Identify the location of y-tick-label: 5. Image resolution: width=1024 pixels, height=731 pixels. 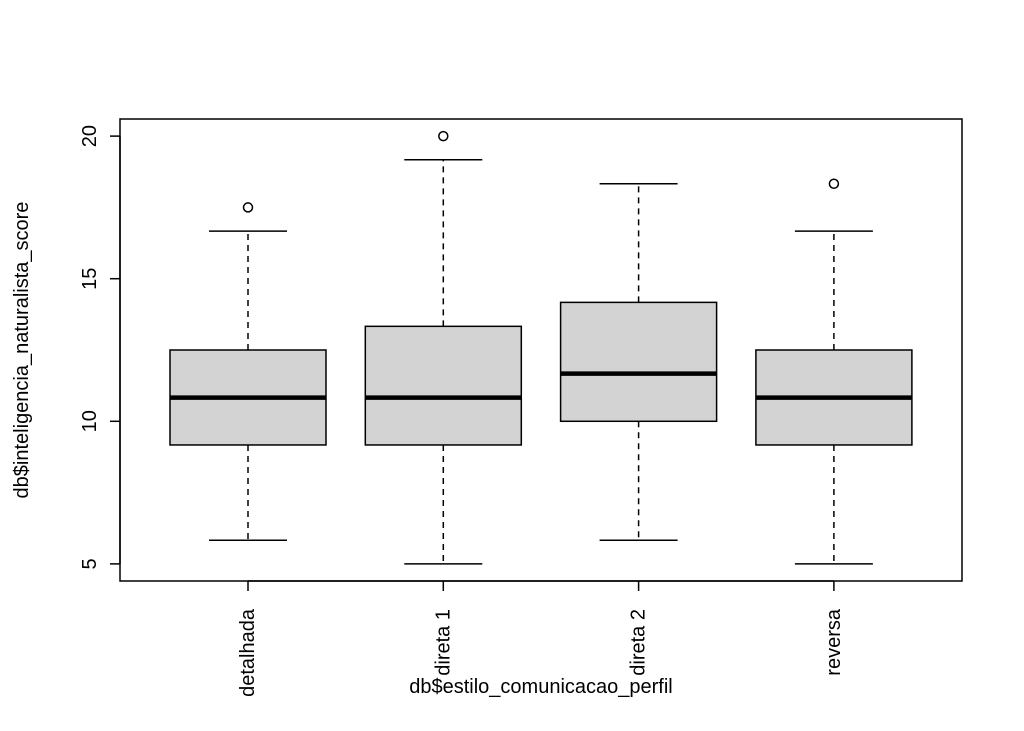
(90, 563).